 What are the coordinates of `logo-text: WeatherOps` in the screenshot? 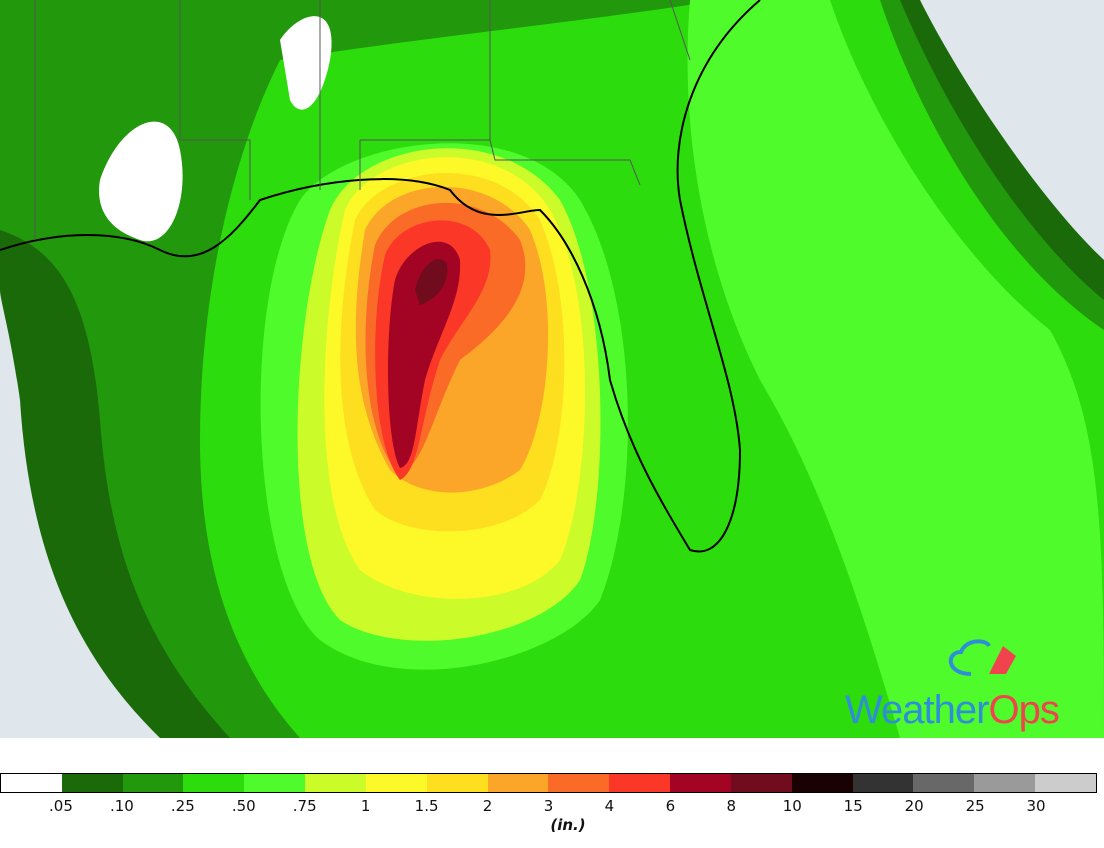 It's located at (952, 710).